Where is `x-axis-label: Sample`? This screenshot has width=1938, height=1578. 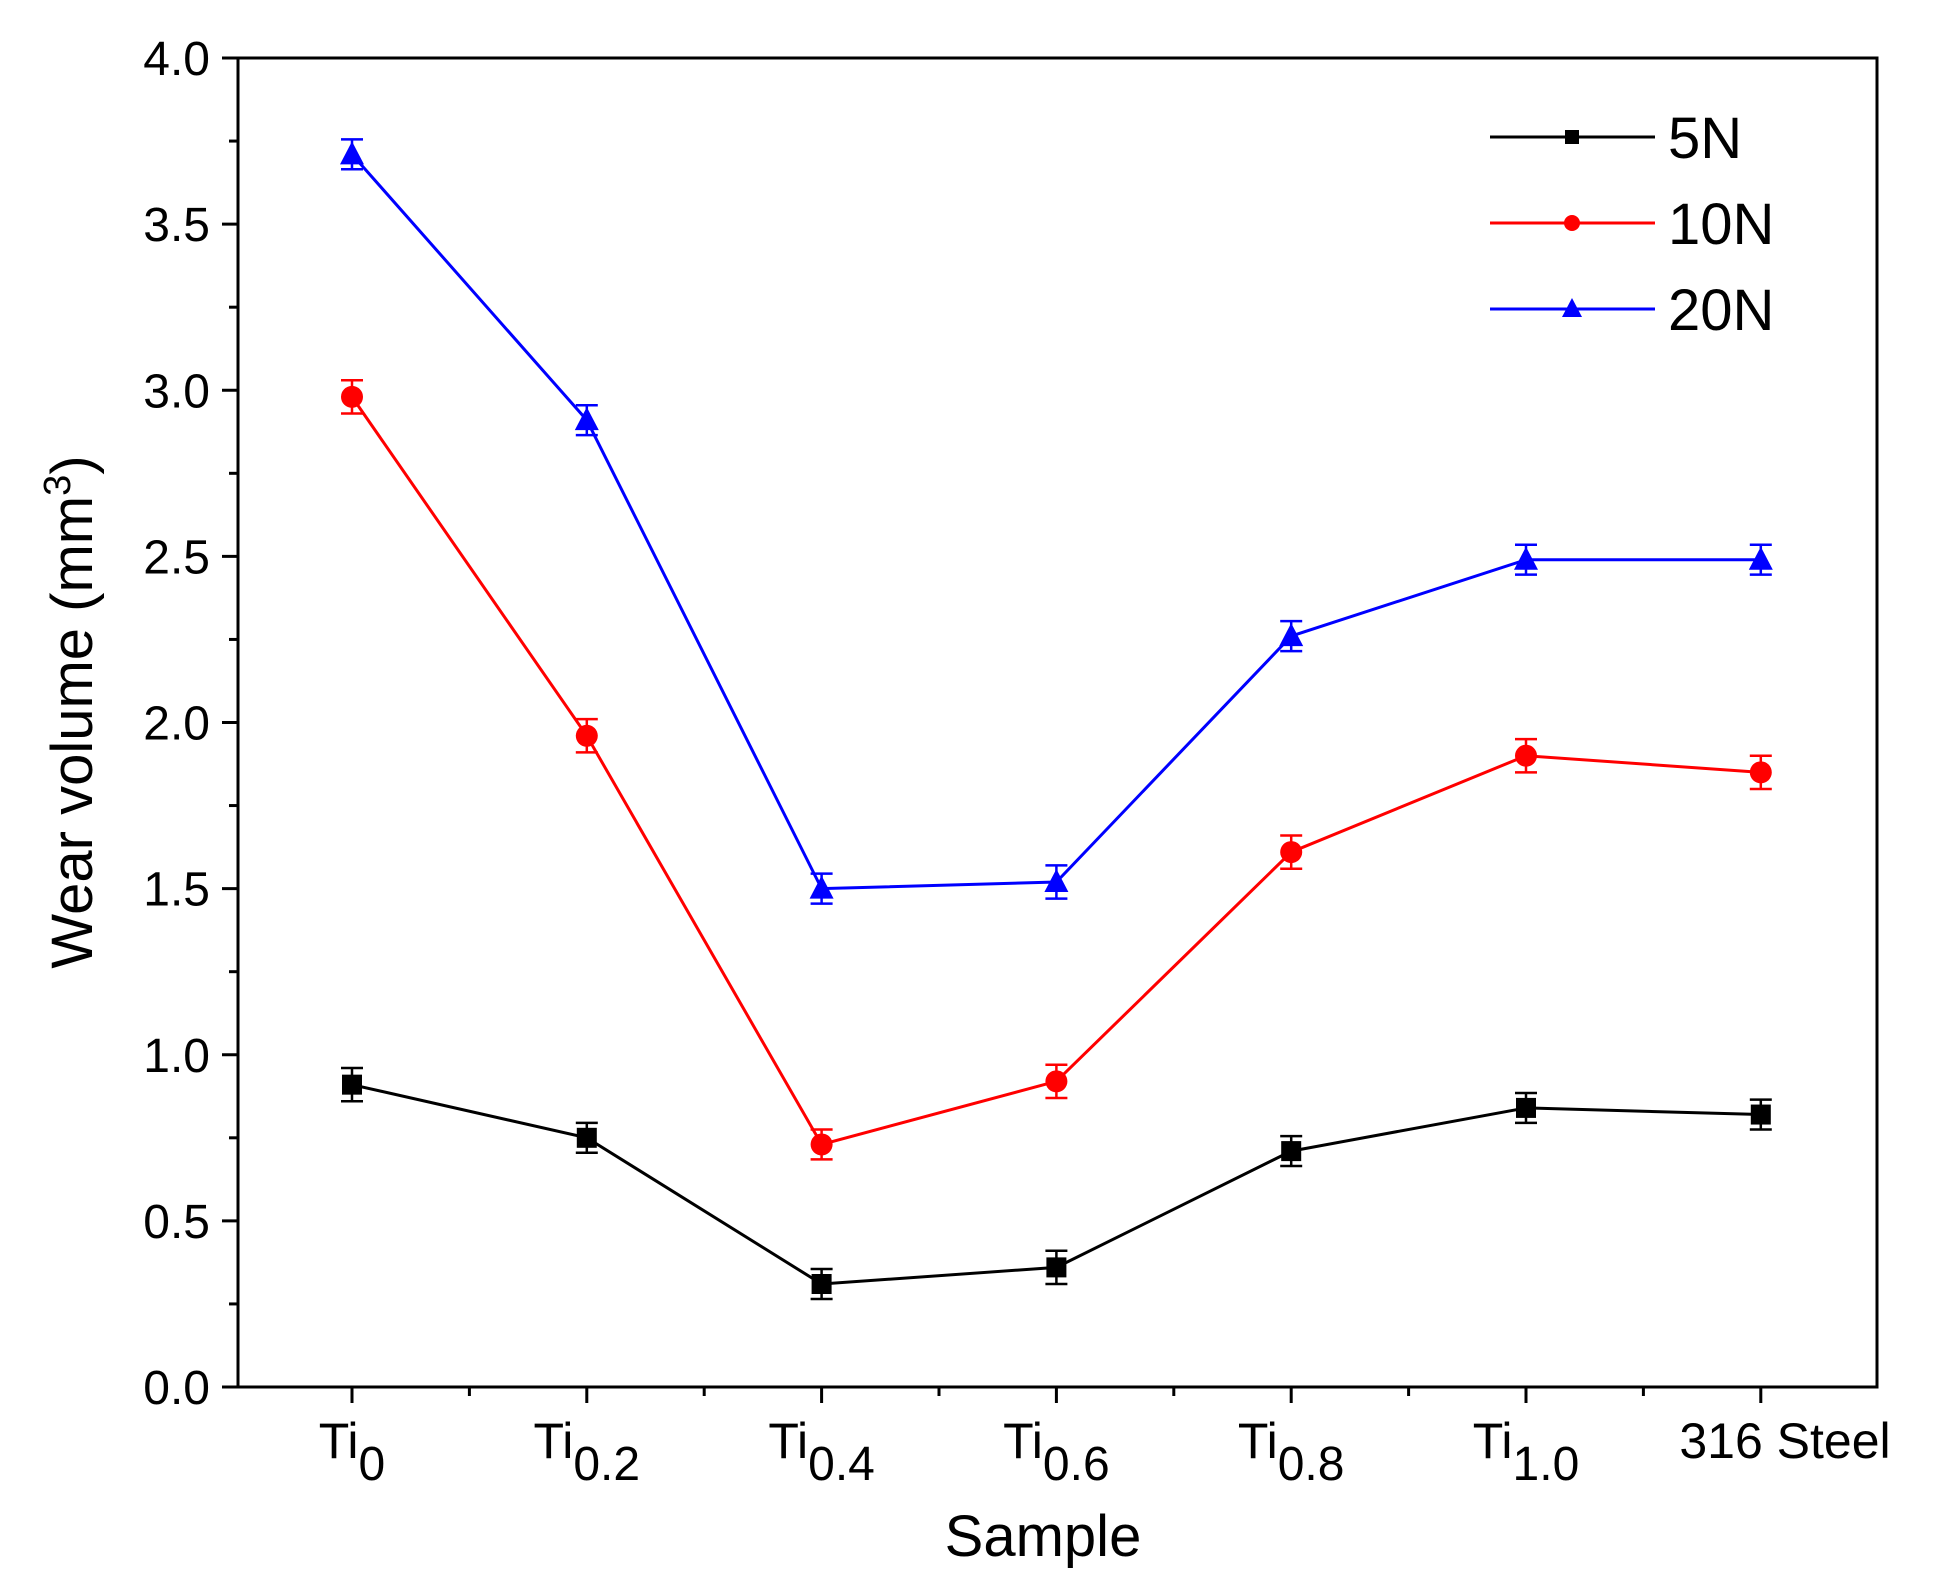 x-axis-label: Sample is located at coordinates (1043, 1536).